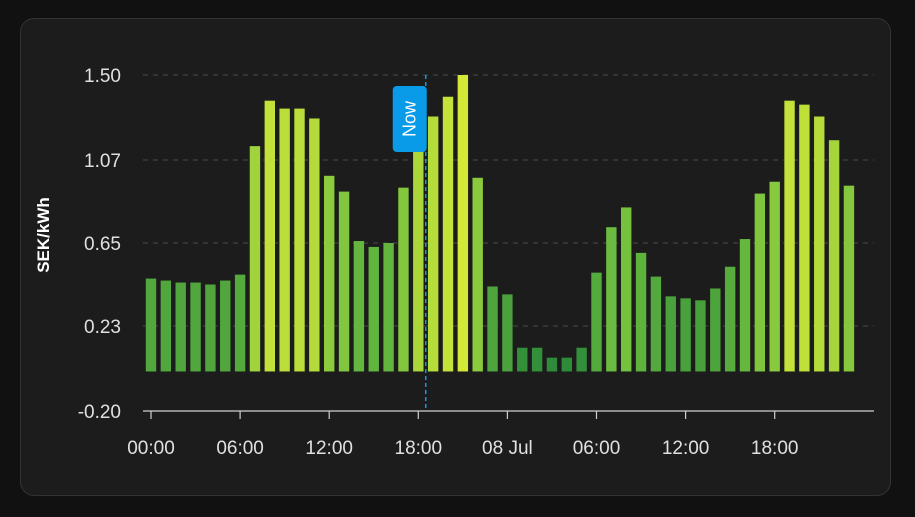 The width and height of the screenshot is (915, 517). Describe the element at coordinates (102, 327) in the screenshot. I see `y-tick-label: 0.23` at that location.